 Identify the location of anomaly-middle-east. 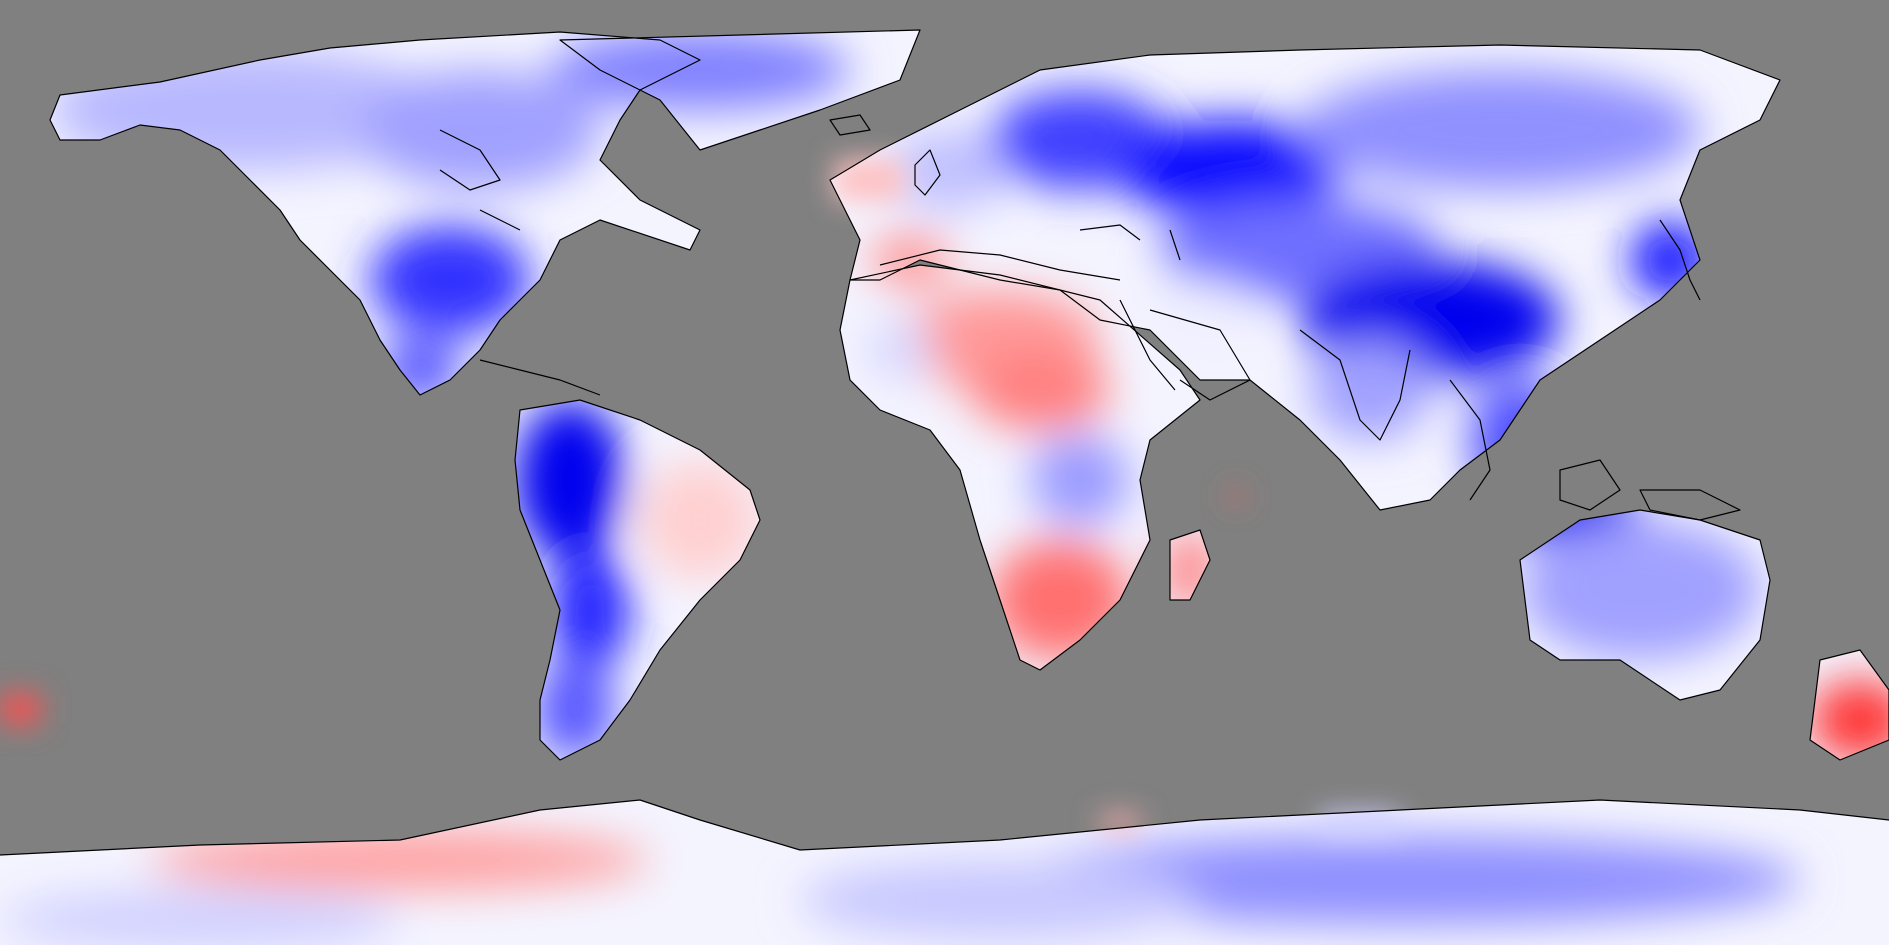
(1200, 320).